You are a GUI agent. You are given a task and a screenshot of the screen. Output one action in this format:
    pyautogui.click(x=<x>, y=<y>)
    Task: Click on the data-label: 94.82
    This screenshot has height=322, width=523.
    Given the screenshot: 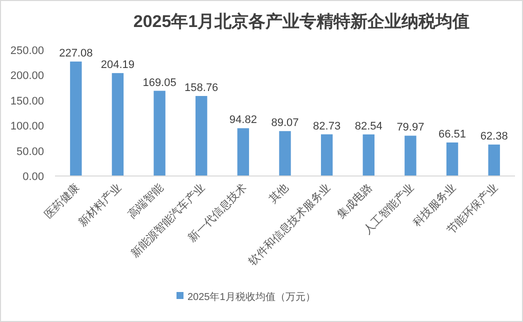 What is the action you would take?
    pyautogui.click(x=243, y=120)
    